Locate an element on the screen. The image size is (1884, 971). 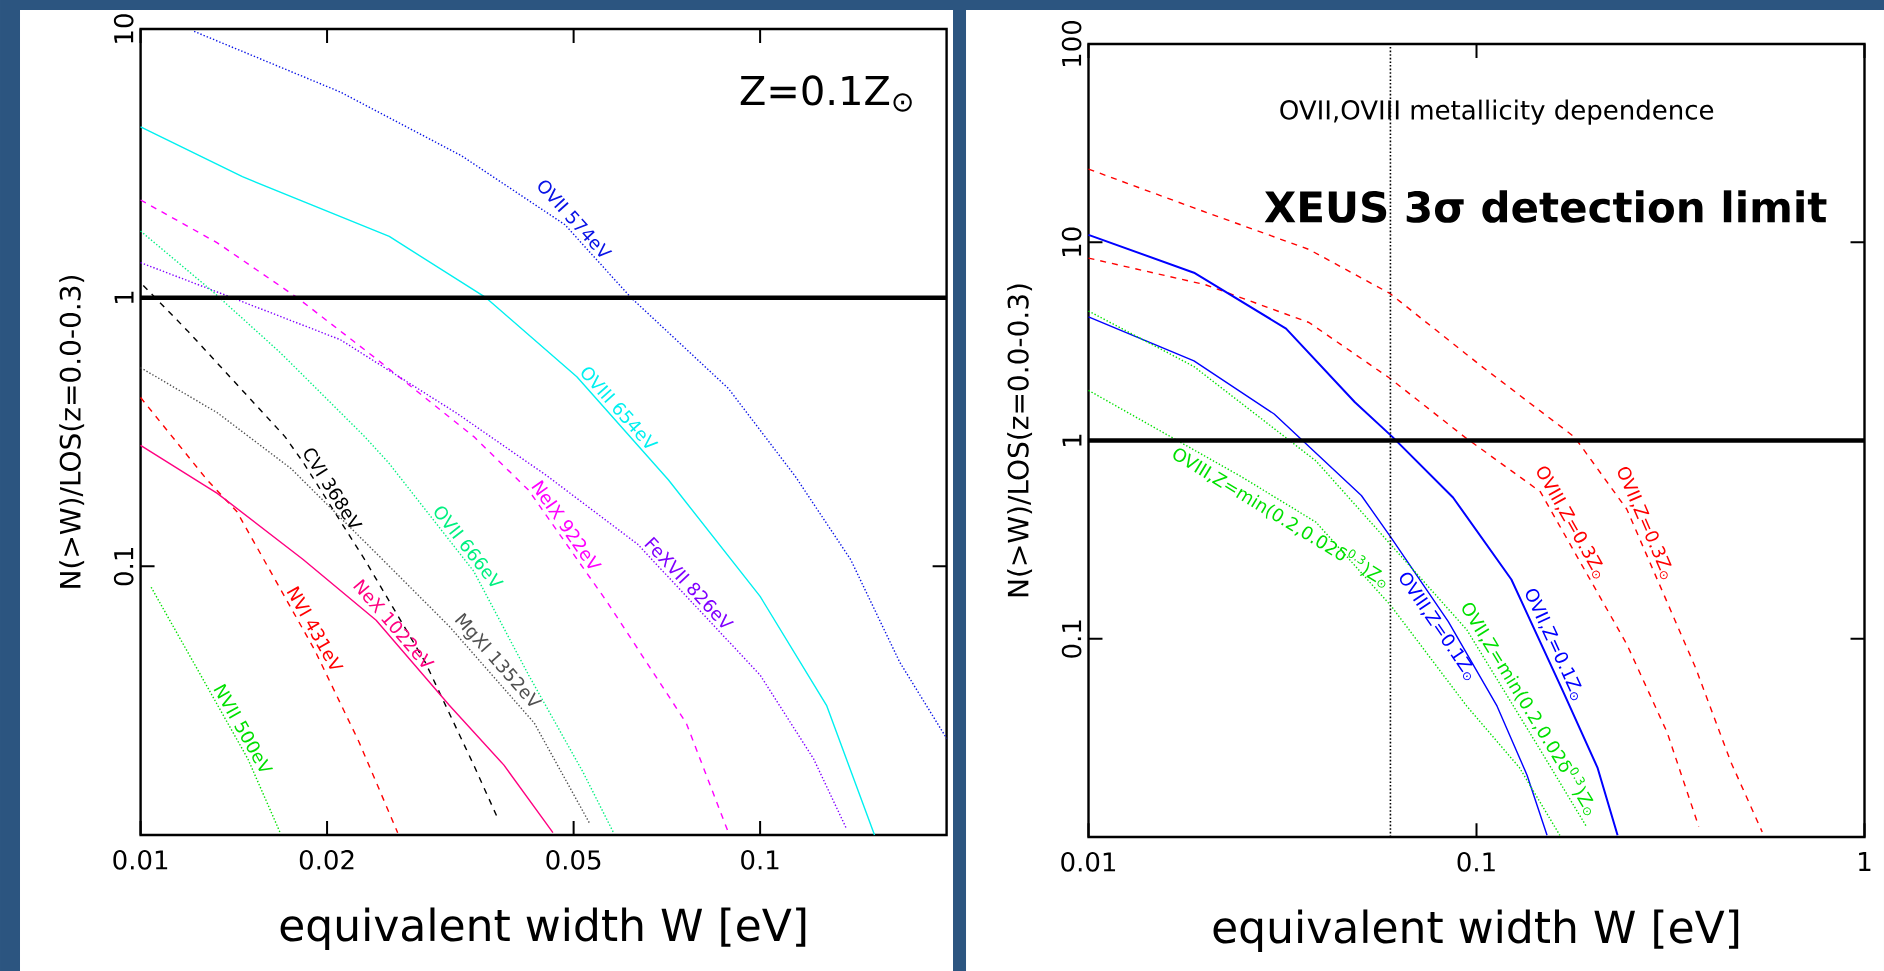
x-tick-label: 0.02 is located at coordinates (326, 860).